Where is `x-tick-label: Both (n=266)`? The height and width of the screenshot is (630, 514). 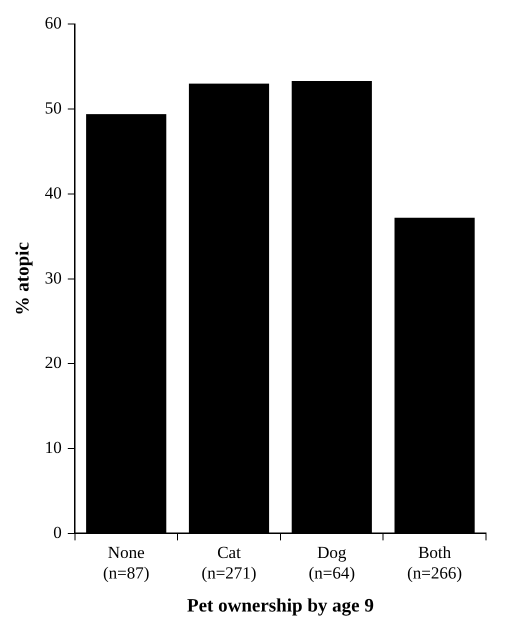 x-tick-label: Both (n=266) is located at coordinates (434, 562).